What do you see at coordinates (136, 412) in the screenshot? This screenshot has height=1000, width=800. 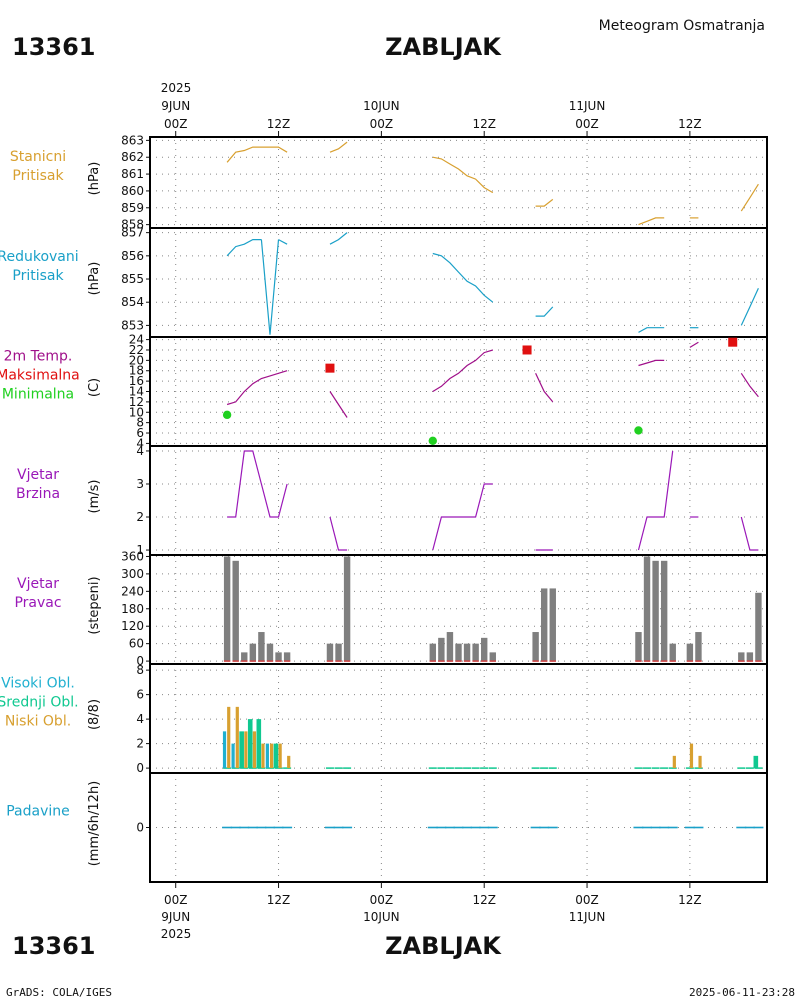 I see `ytick-label-temperature-3: 10` at bounding box center [136, 412].